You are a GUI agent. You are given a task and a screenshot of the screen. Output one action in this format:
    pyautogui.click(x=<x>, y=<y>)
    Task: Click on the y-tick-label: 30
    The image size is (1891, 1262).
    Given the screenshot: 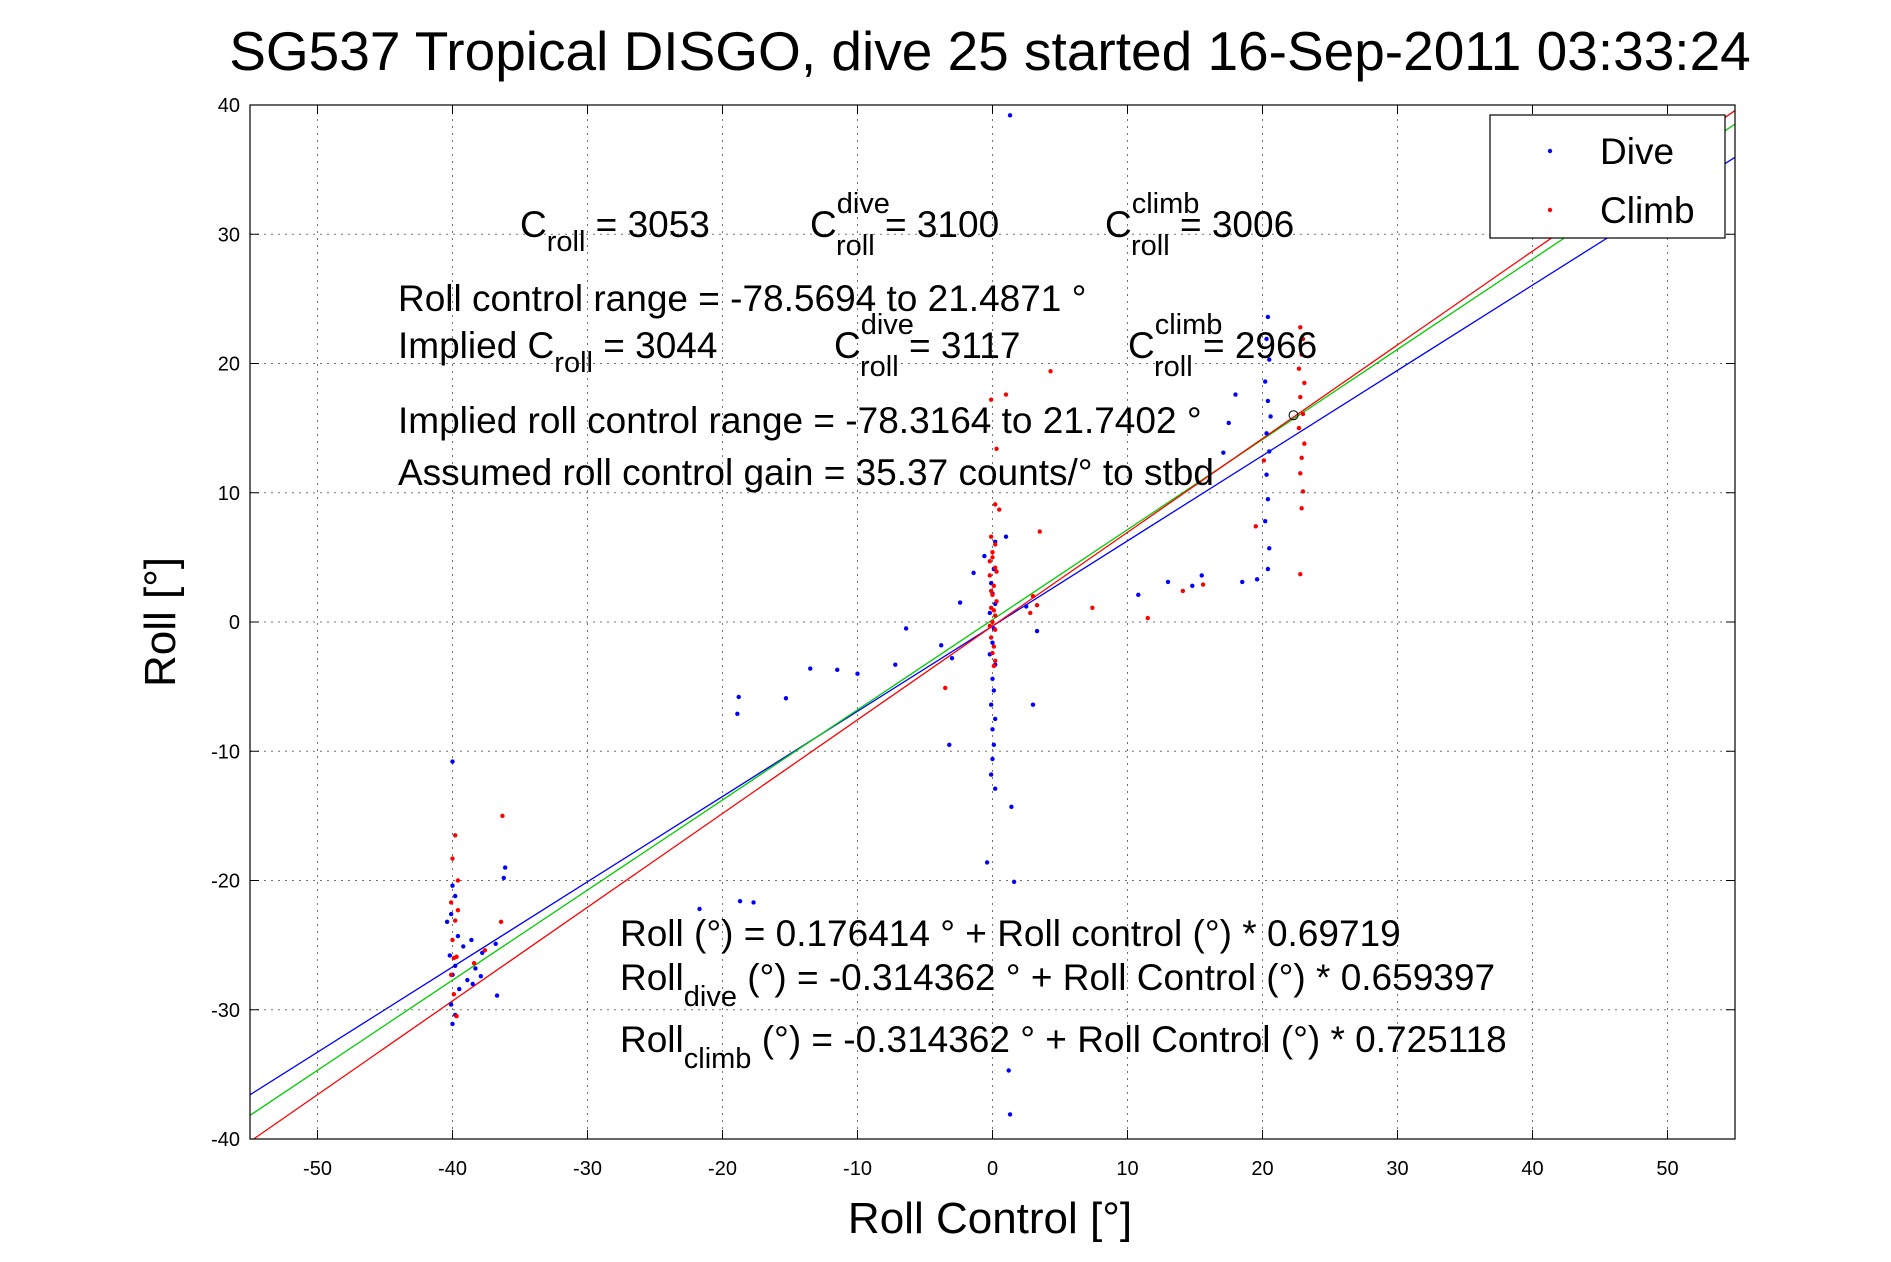 What is the action you would take?
    pyautogui.click(x=229, y=235)
    